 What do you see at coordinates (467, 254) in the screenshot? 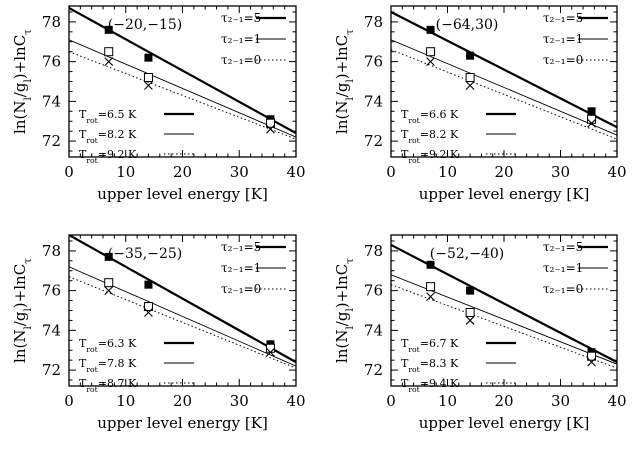
I see `panel-position-label: (−52,−40)` at bounding box center [467, 254].